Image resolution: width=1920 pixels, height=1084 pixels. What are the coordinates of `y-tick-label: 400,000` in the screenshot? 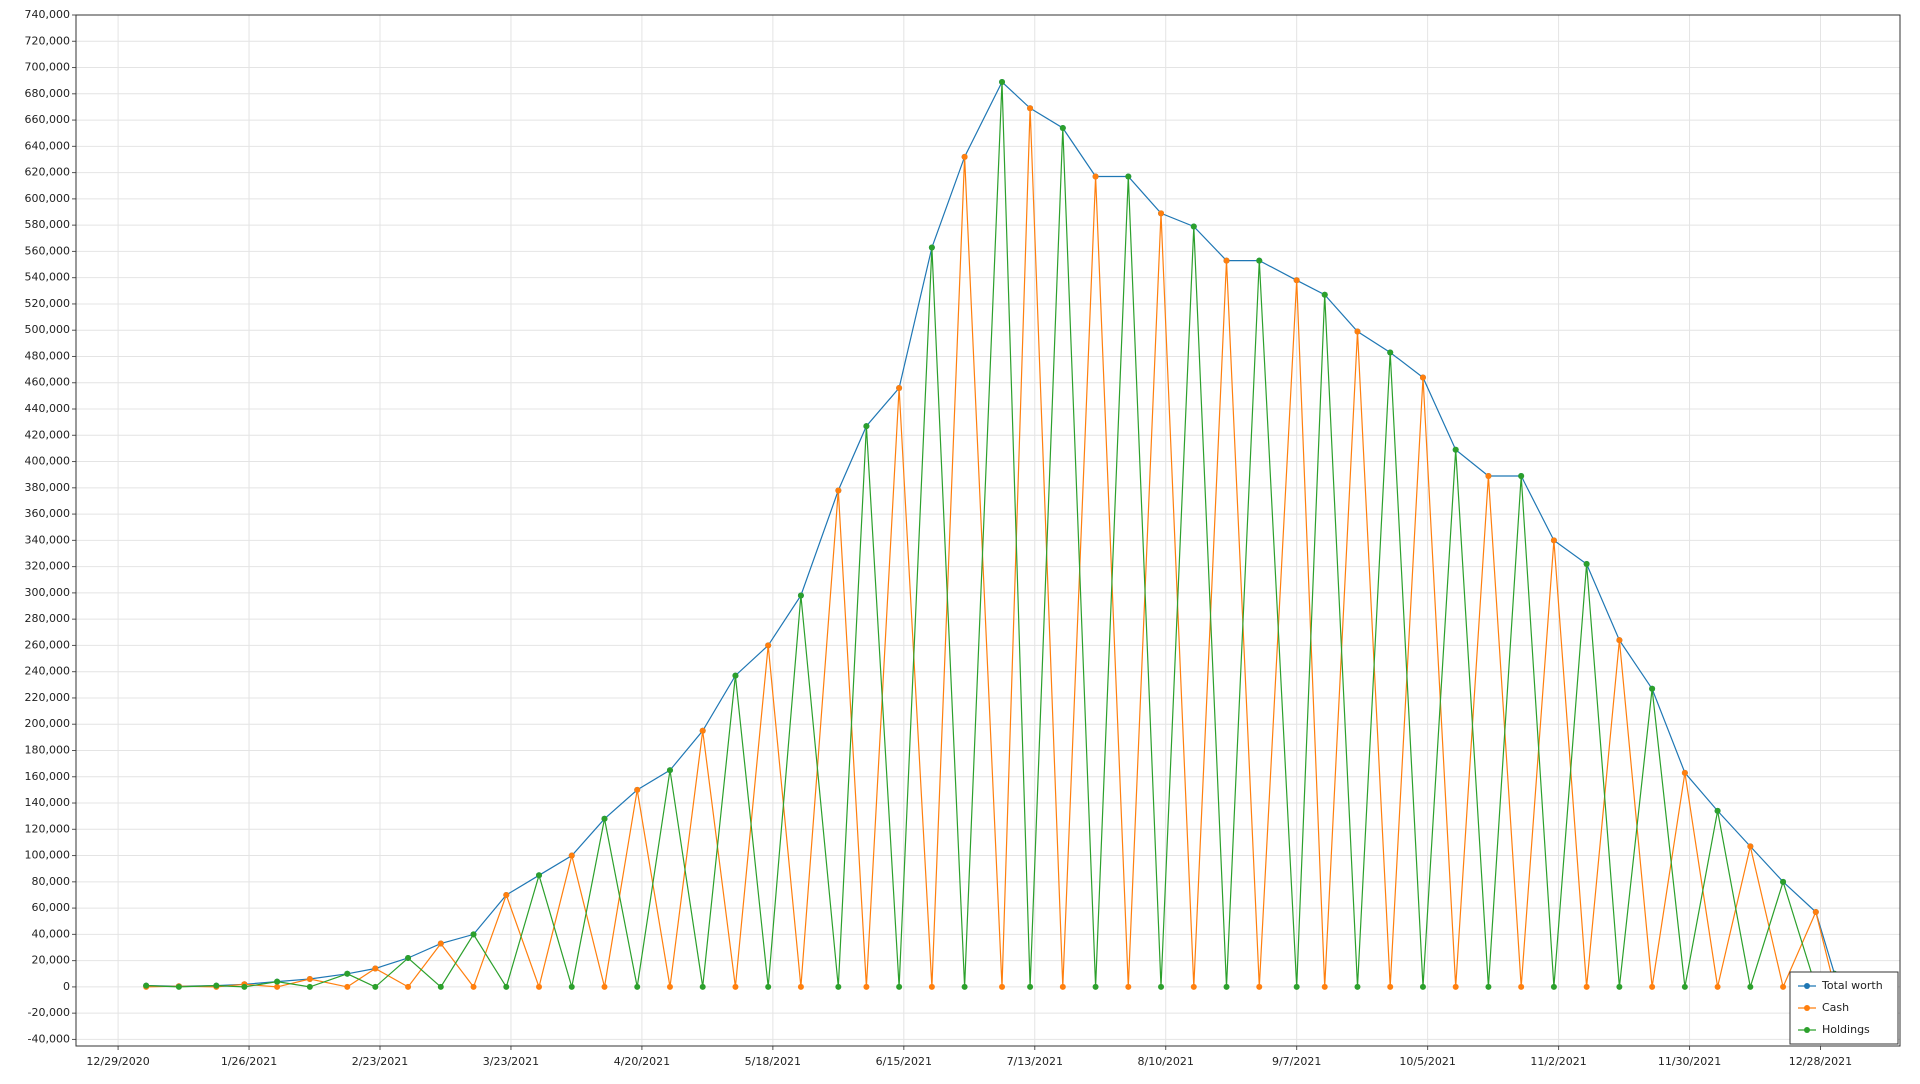 It's located at (48, 461).